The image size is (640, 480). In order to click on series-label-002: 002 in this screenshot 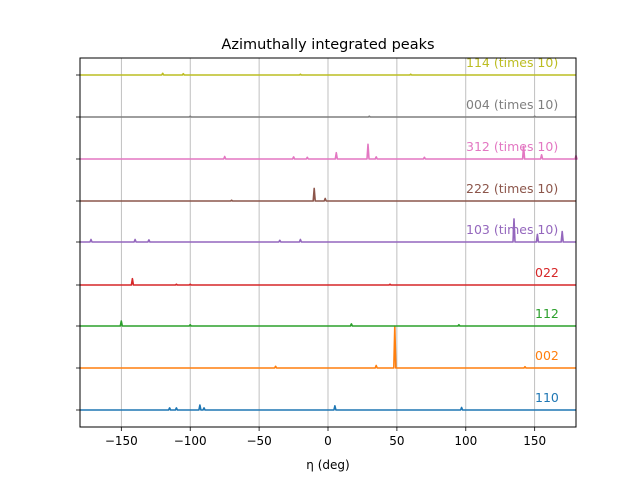, I will do `click(547, 355)`.